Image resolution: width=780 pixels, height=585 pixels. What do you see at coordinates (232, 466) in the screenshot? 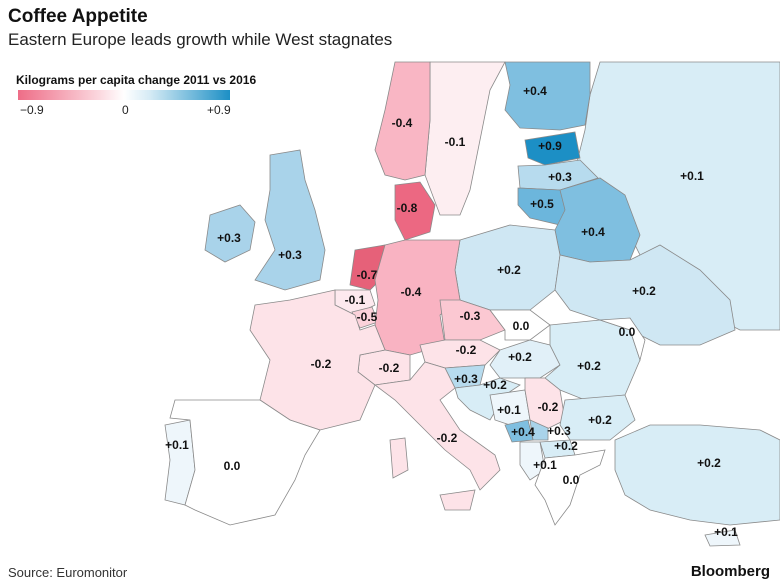
I see `label-spain: 0.0` at bounding box center [232, 466].